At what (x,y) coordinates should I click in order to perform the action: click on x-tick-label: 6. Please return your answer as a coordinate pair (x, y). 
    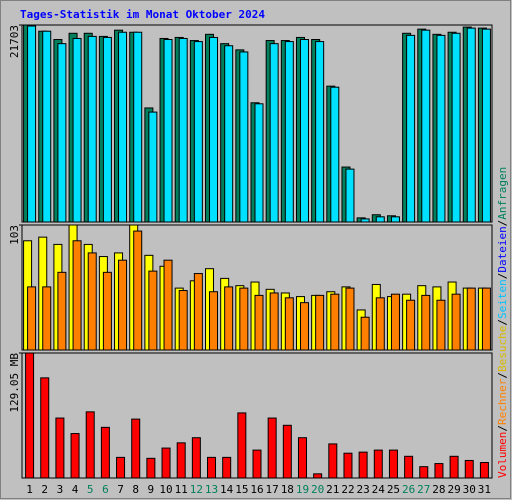
    Looking at the image, I should click on (105, 489).